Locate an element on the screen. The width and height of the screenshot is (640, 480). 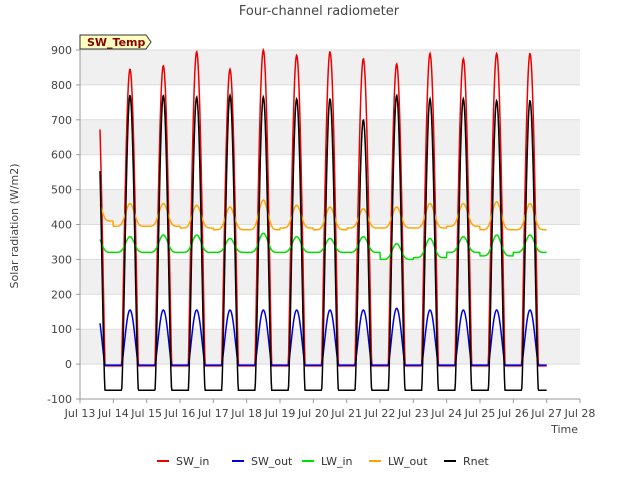
legend-label-LW_out: LW_out is located at coordinates (408, 461).